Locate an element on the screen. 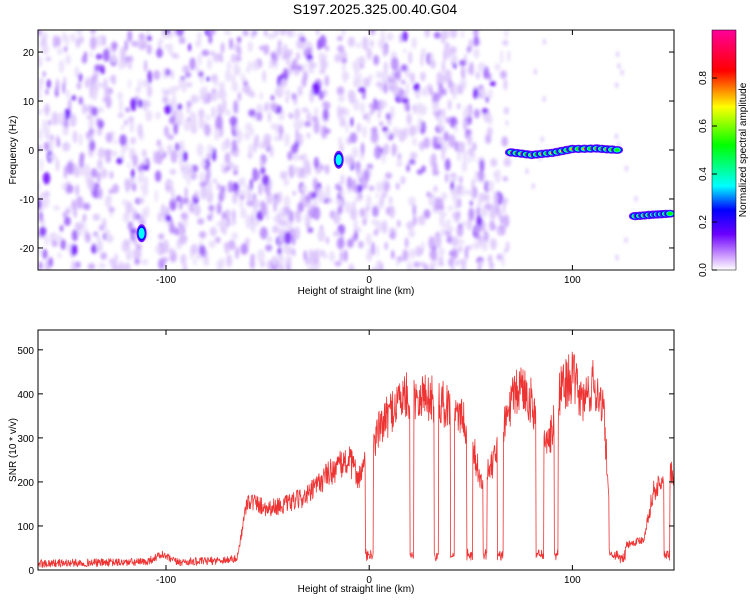  spectrogram-y-tick-label: 10 is located at coordinates (29, 102).